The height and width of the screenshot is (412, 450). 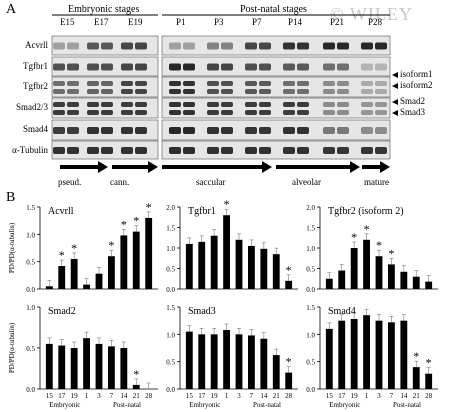 I want to click on x-tick-label: 17, so click(x=342, y=396).